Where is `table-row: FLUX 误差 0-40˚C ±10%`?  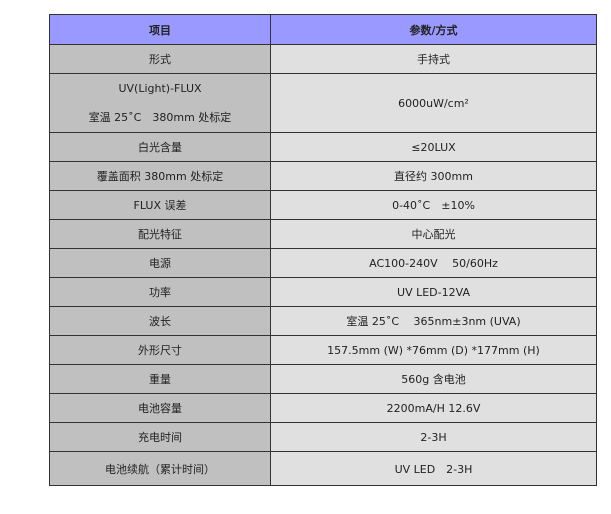 table-row: FLUX 误差 0-40˚C ±10% is located at coordinates (323, 205).